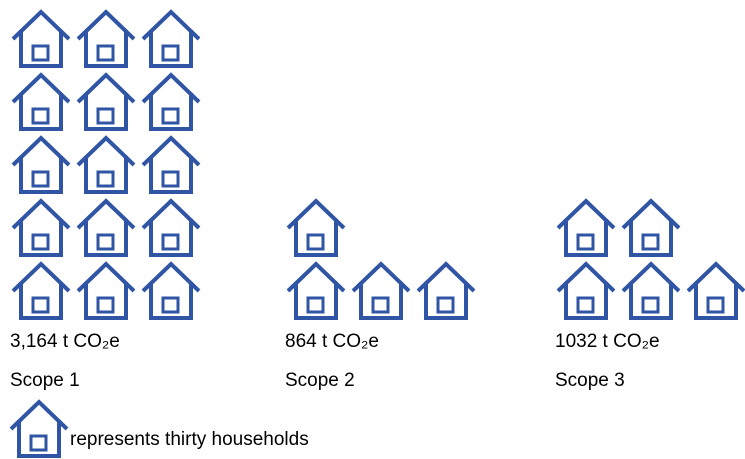 This screenshot has height=459, width=745. I want to click on value-label: 864 t CO₂e, so click(332, 341).